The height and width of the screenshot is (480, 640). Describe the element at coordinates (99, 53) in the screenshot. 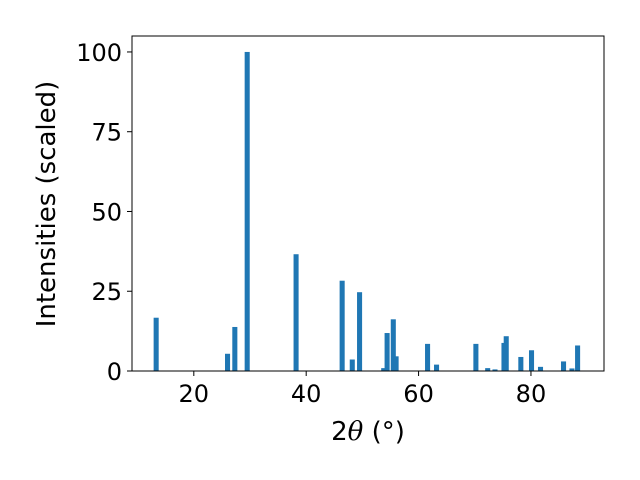

I see `y-tick-label: 100` at that location.